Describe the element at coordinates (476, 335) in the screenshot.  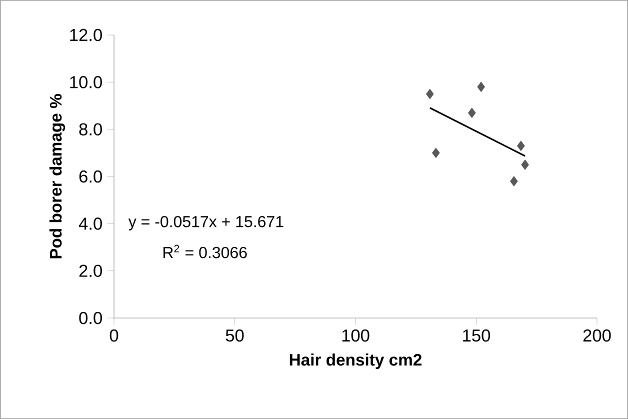
I see `x-tick-label: 150` at that location.